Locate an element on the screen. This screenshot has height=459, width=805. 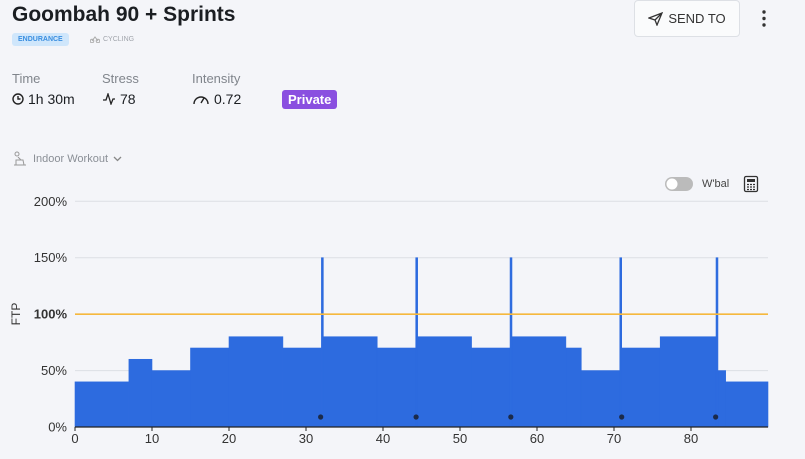
x-tick-label: 10 is located at coordinates (152, 438).